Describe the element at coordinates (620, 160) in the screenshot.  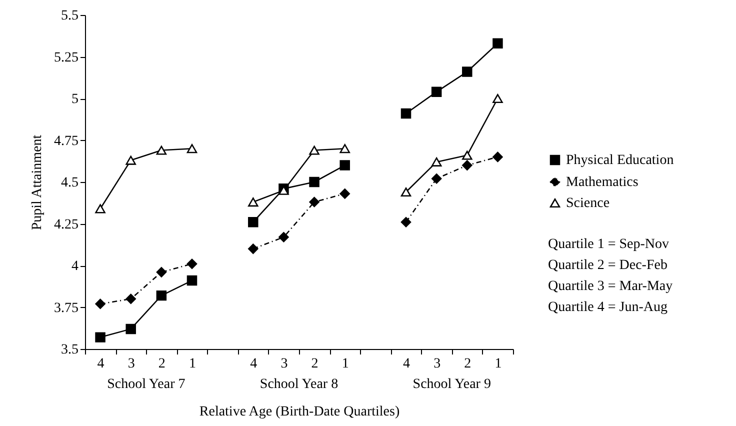
I see `legend-label: Physical Education` at that location.